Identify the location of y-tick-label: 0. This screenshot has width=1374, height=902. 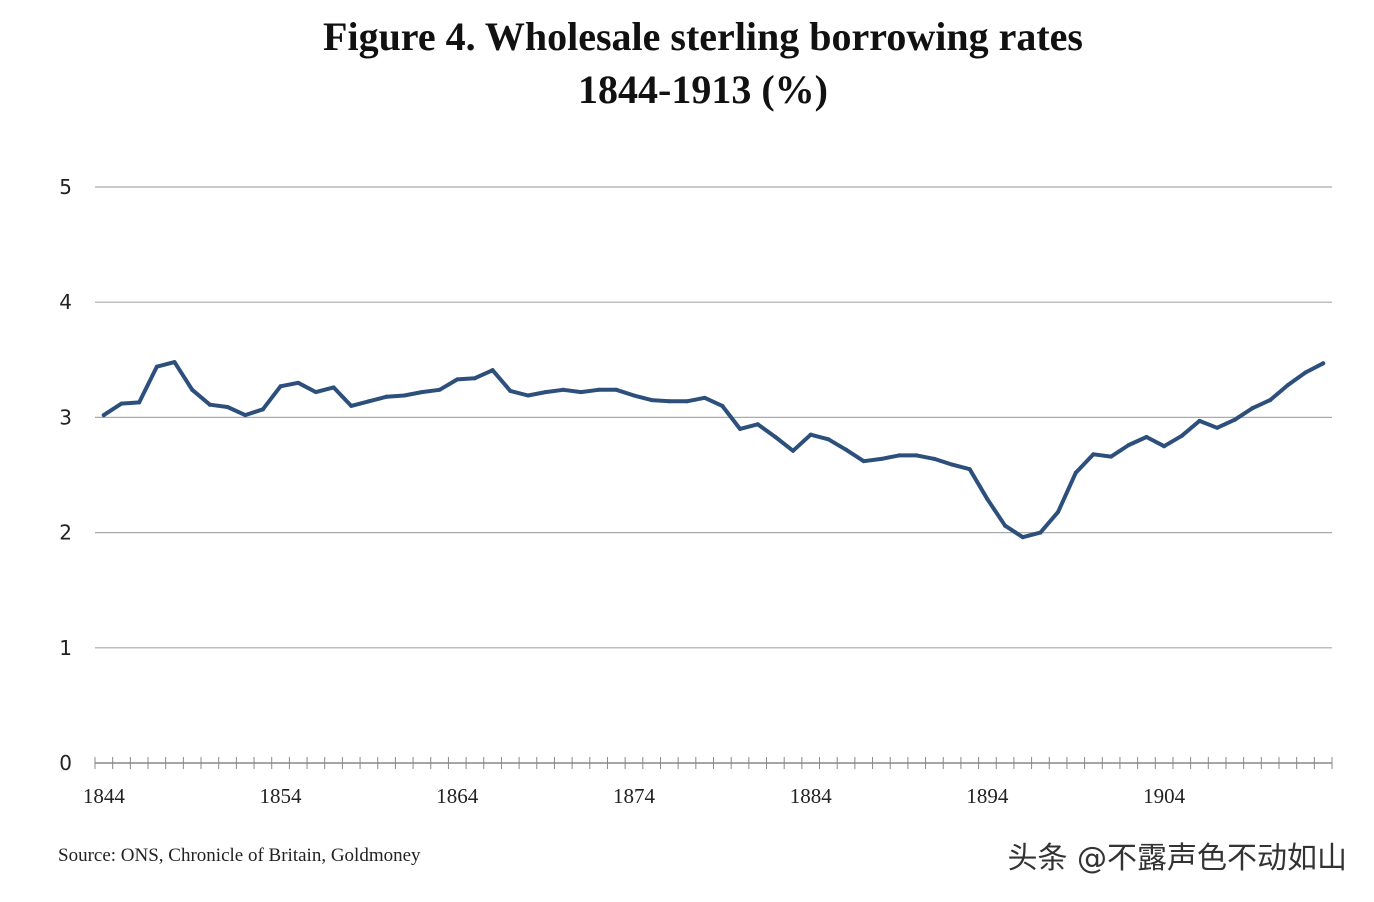
(65, 763).